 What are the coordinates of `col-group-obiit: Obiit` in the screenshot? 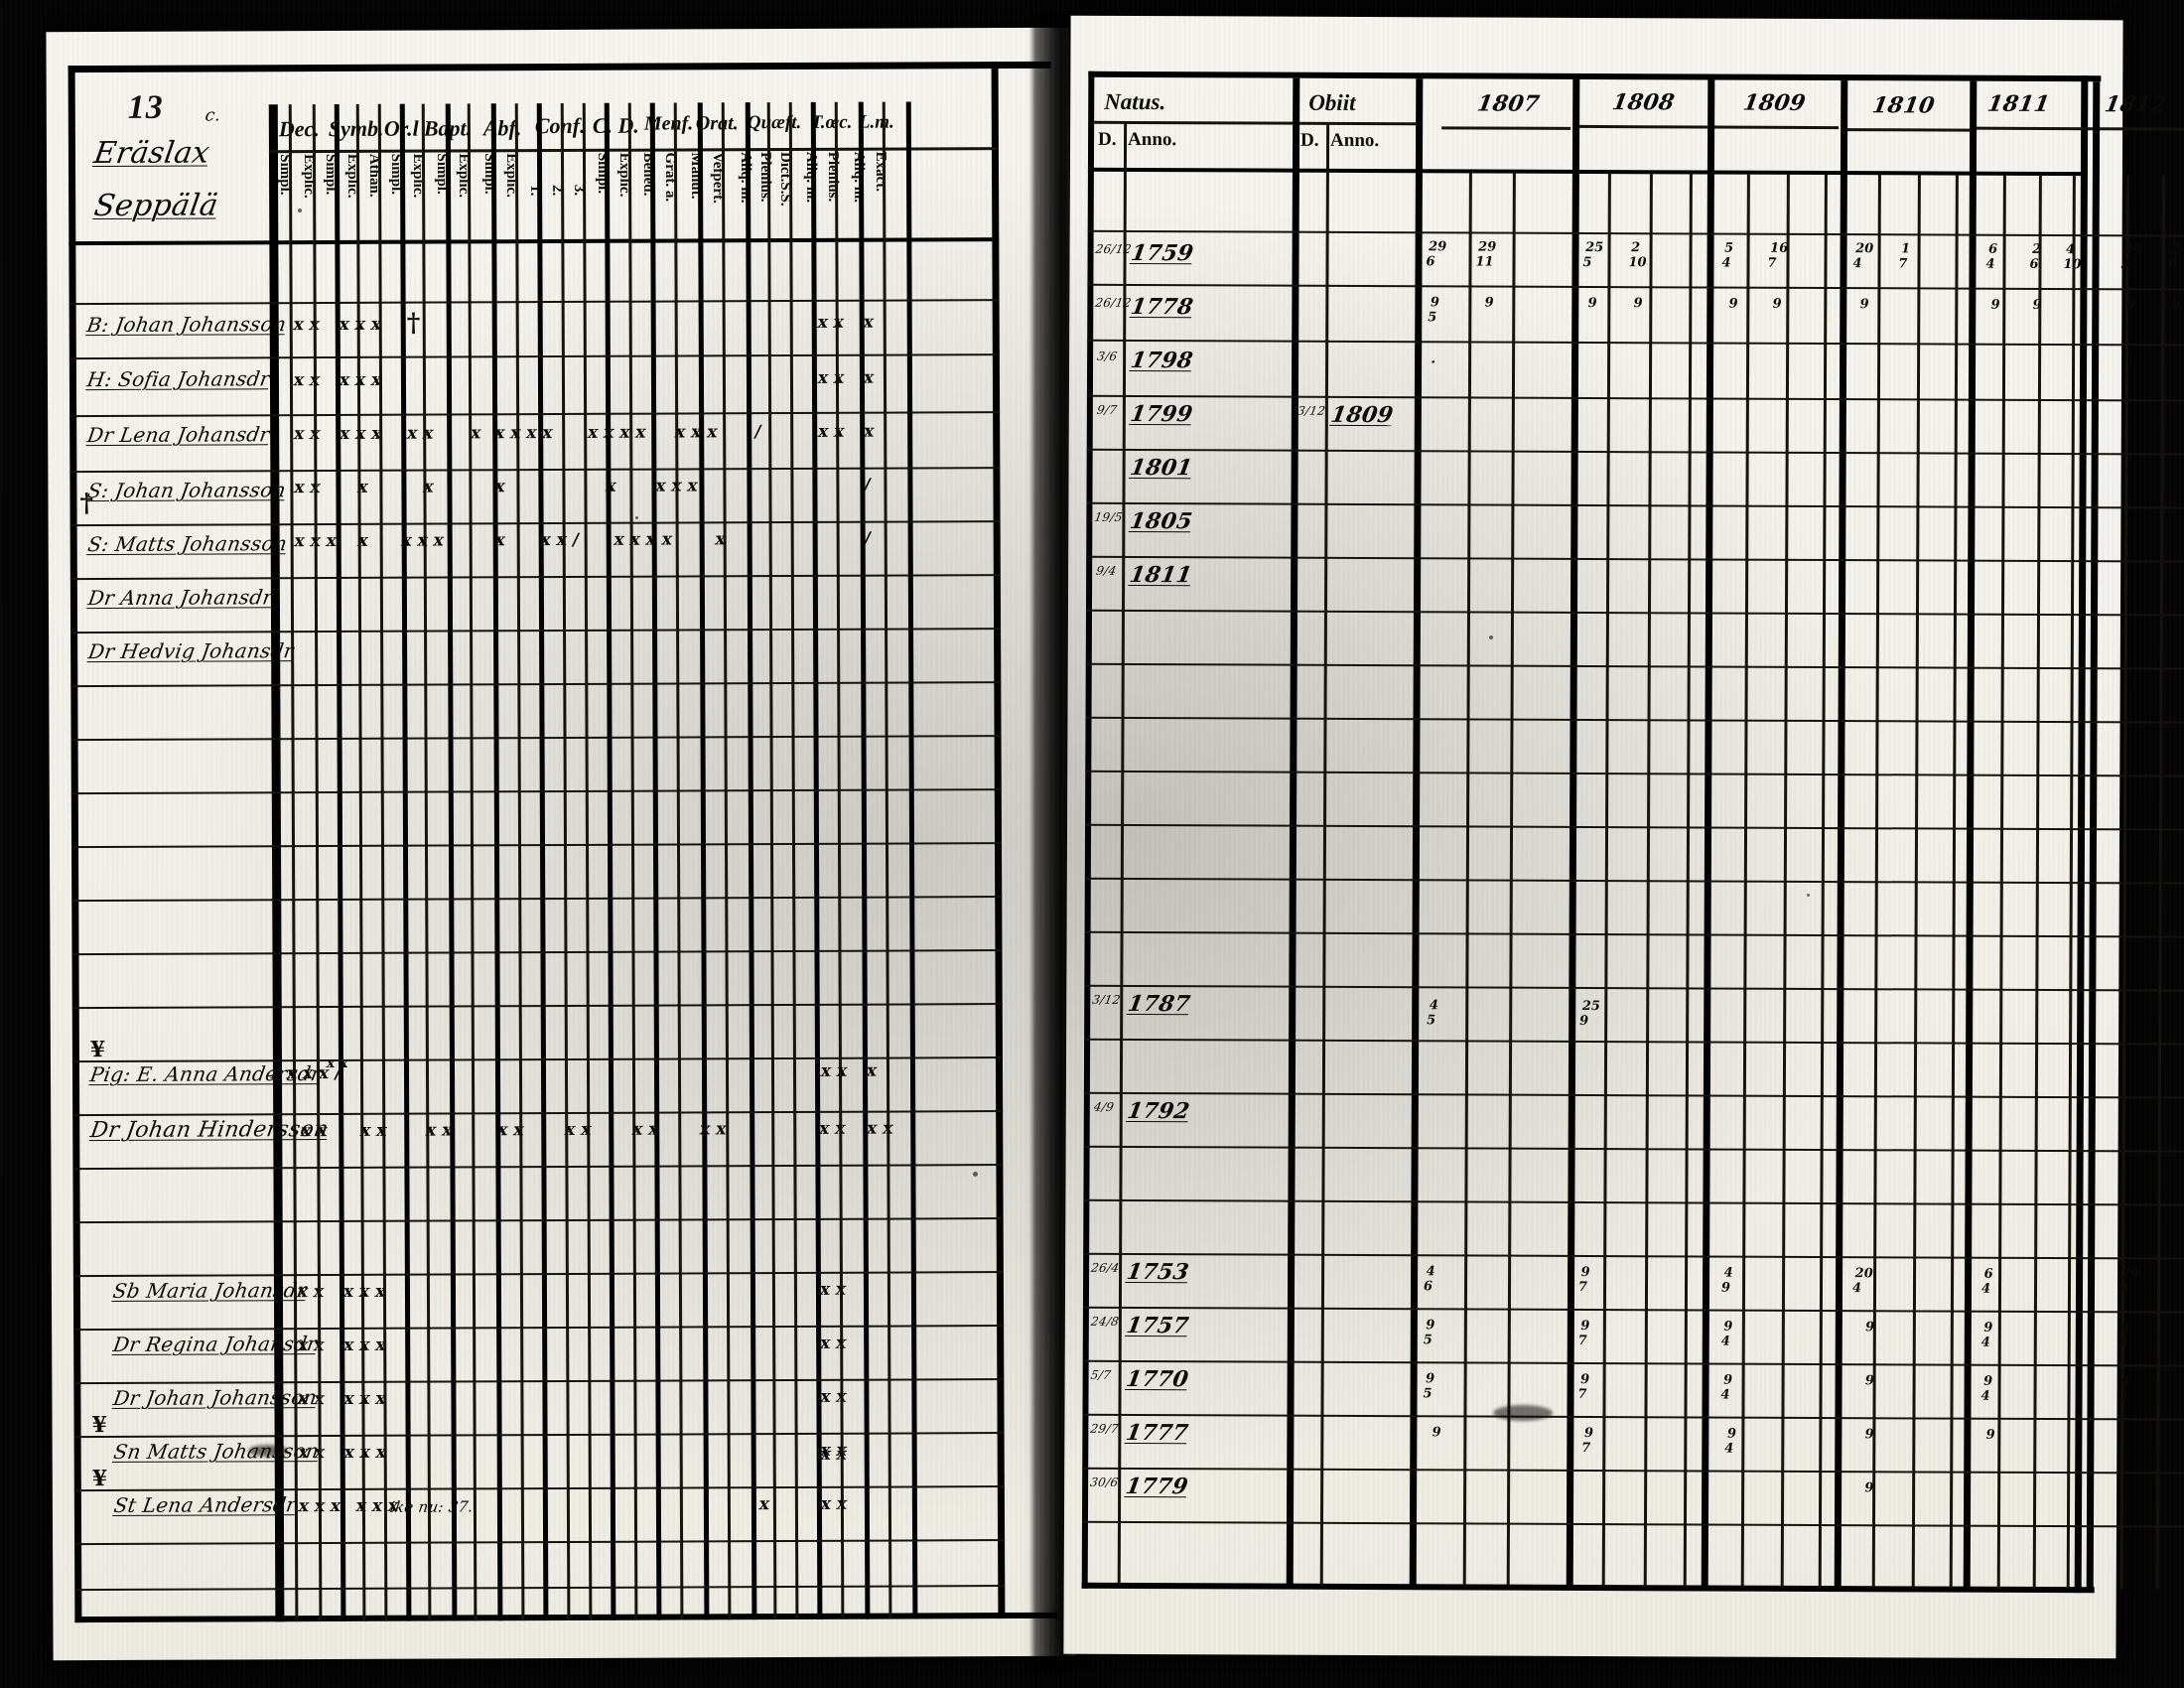 It's located at (1332, 102).